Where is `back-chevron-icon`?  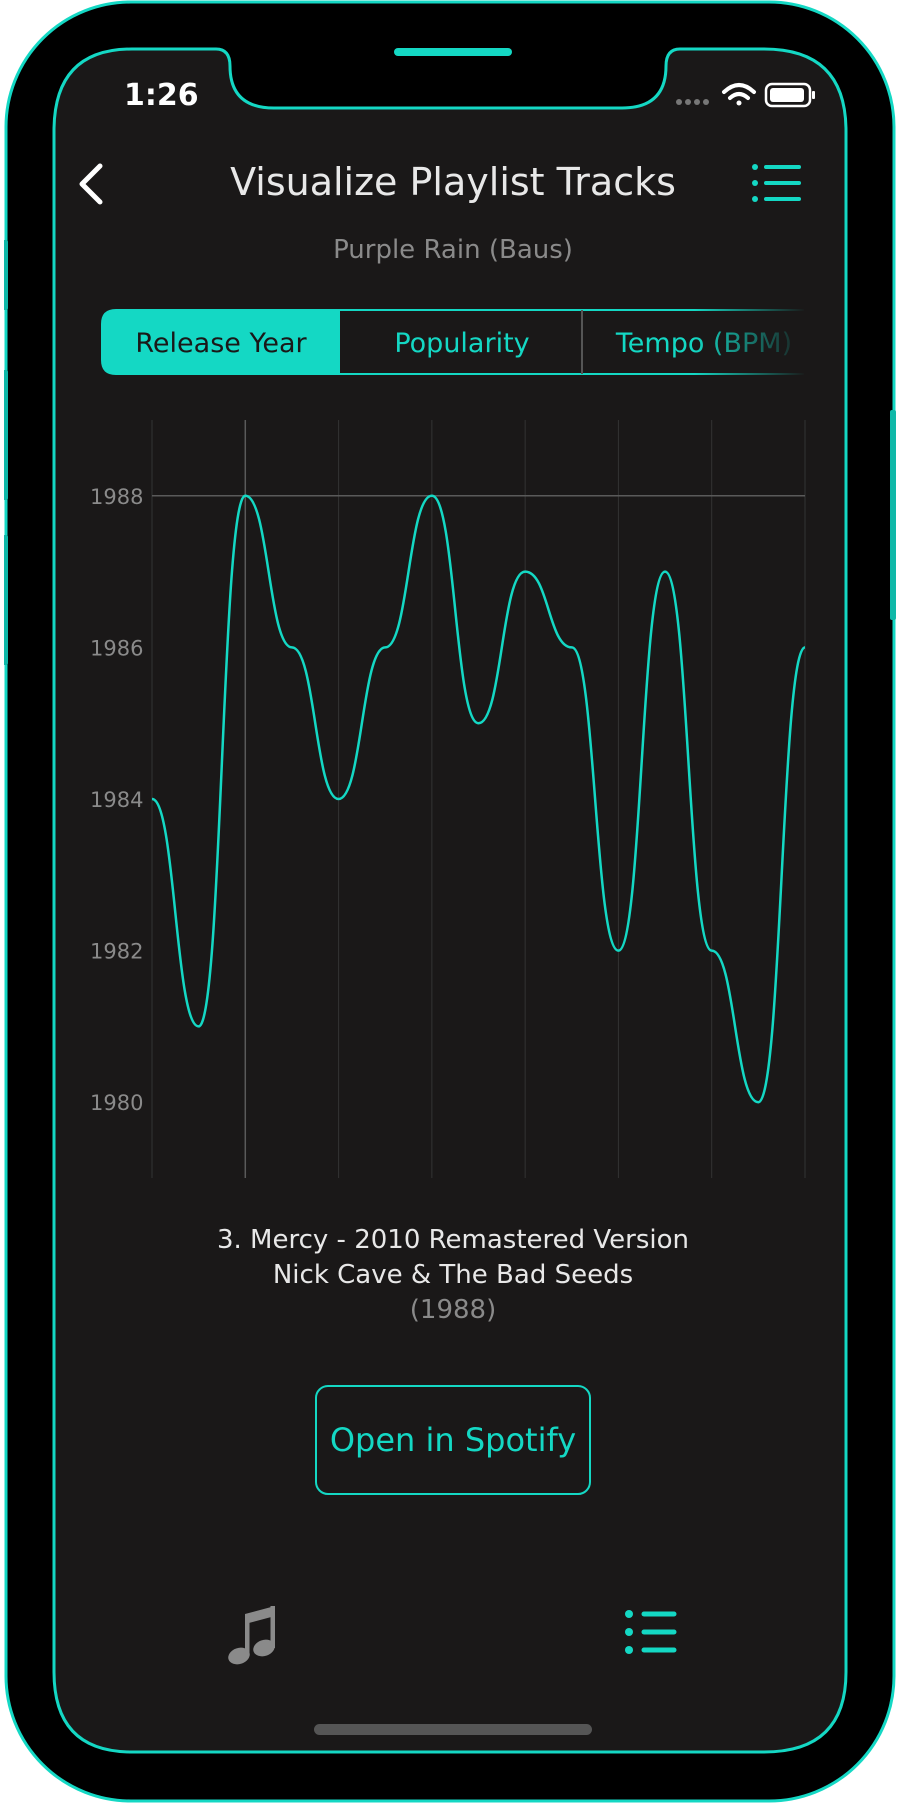 back-chevron-icon is located at coordinates (91, 184).